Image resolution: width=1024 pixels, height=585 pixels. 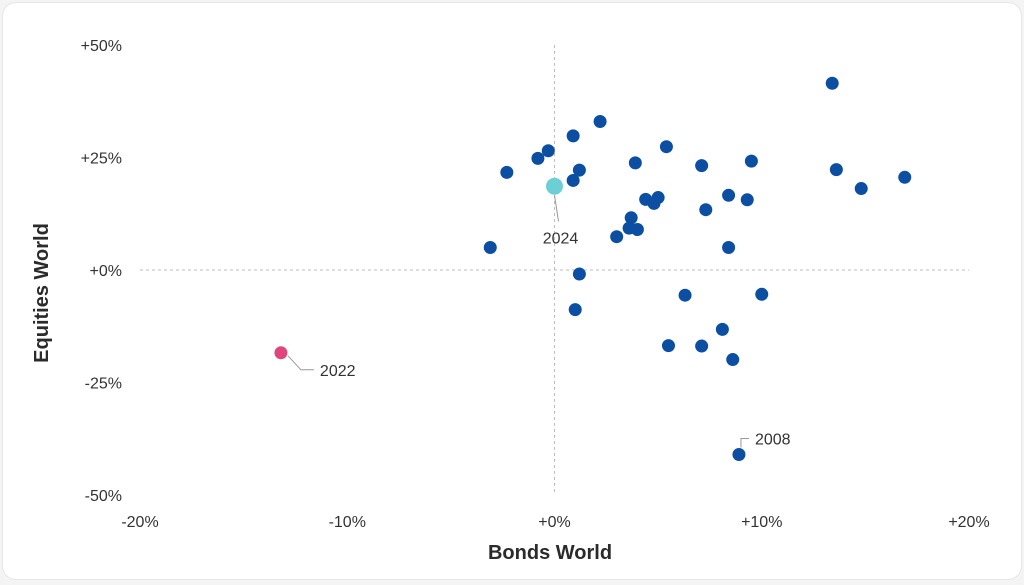 I want to click on x-tick-label: -20%, so click(x=139, y=522).